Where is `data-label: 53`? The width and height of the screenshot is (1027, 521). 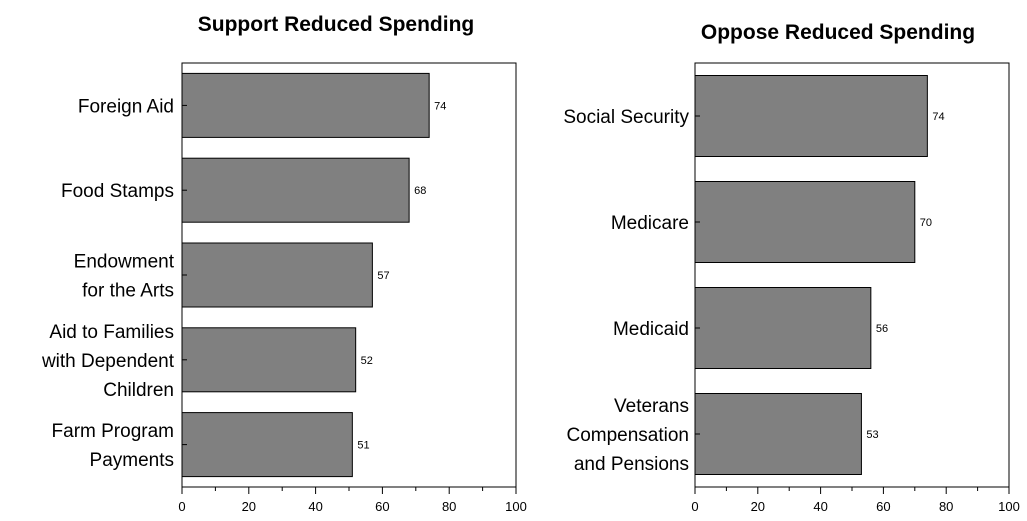 data-label: 53 is located at coordinates (872, 435).